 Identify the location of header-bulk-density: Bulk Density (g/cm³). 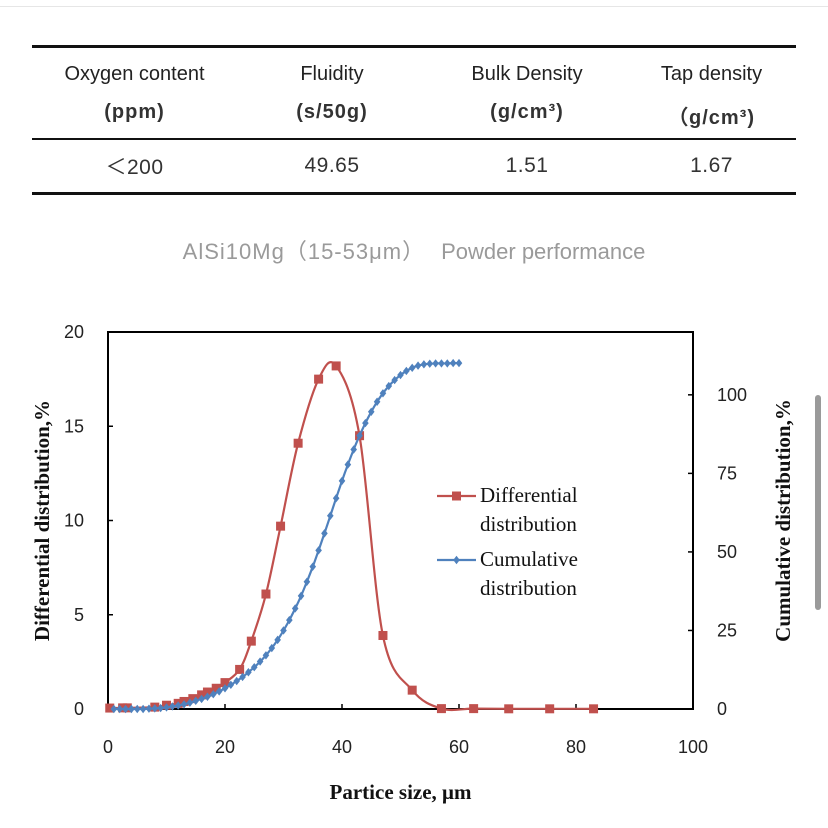
(527, 93).